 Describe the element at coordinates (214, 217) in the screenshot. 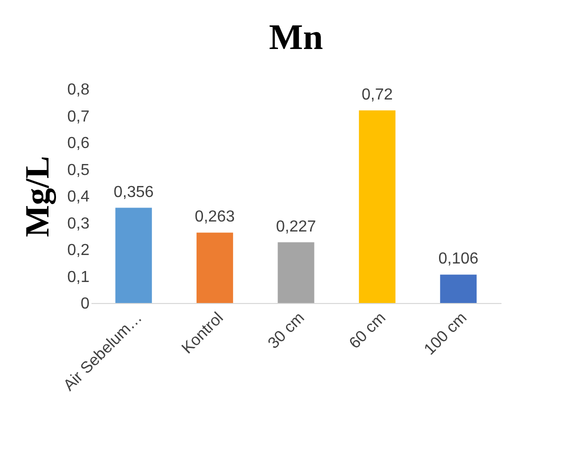

I see `data-label: 0,263` at that location.